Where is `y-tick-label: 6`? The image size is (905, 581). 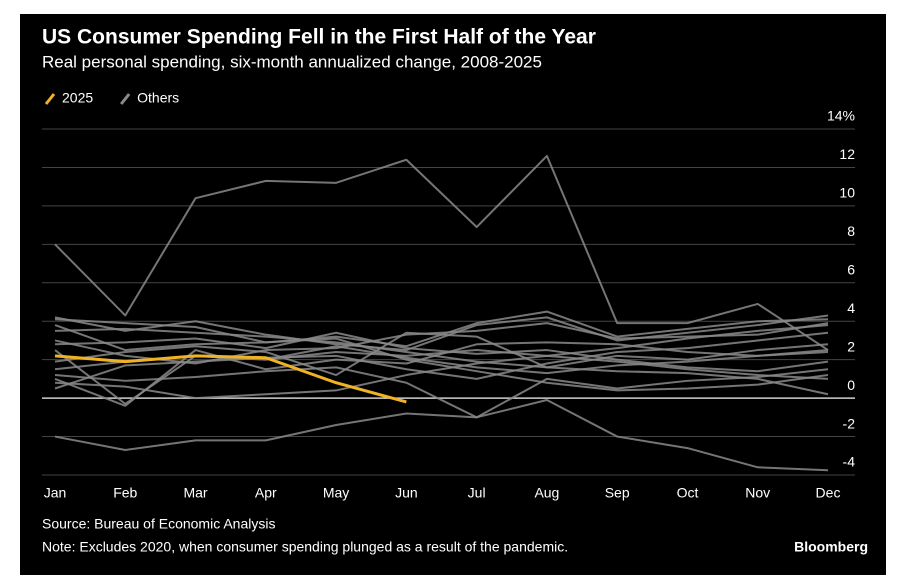 y-tick-label: 6 is located at coordinates (851, 269).